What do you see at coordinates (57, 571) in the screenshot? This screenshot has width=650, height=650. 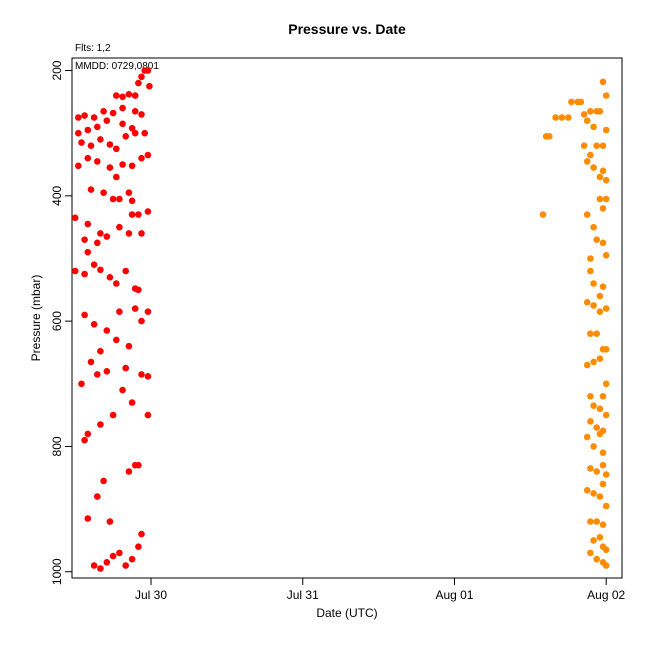 I see `y-tick-label: 1000` at bounding box center [57, 571].